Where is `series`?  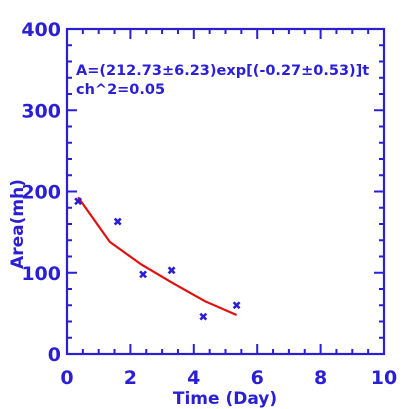 series is located at coordinates (157, 258).